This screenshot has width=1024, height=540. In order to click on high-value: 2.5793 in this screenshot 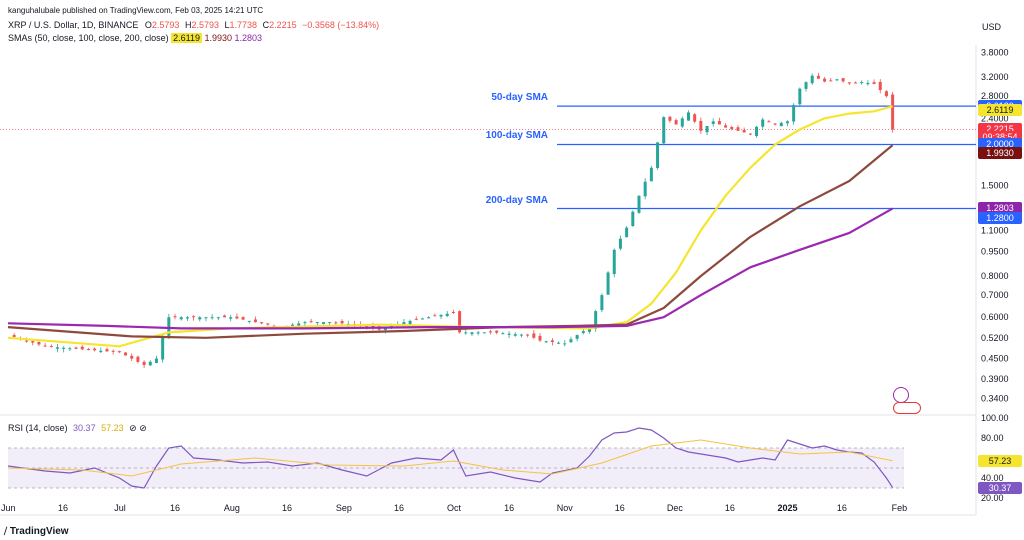, I will do `click(205, 25)`.